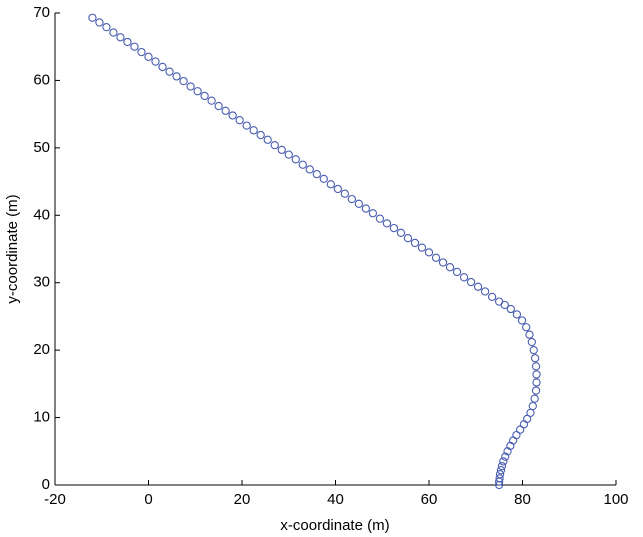  I want to click on y-tick-label: 20, so click(41, 349).